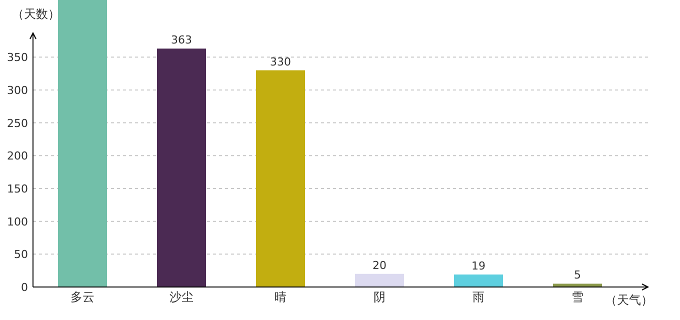  I want to click on y-tick-label: 200, so click(17, 156).